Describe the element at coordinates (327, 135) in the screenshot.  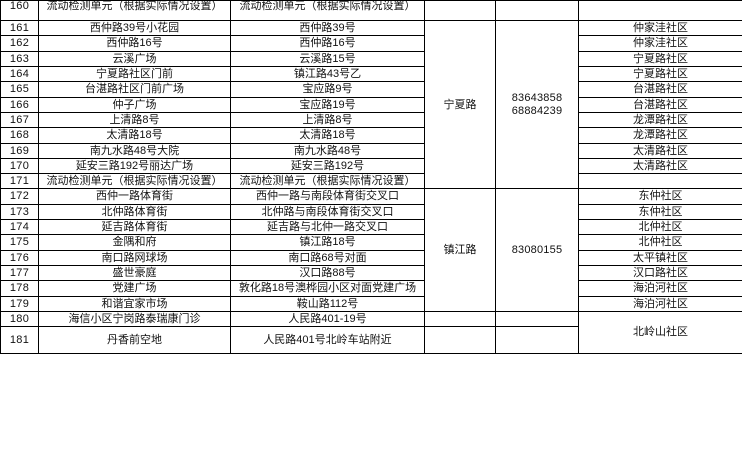
I see `site-address-cell: 太清路18号` at that location.